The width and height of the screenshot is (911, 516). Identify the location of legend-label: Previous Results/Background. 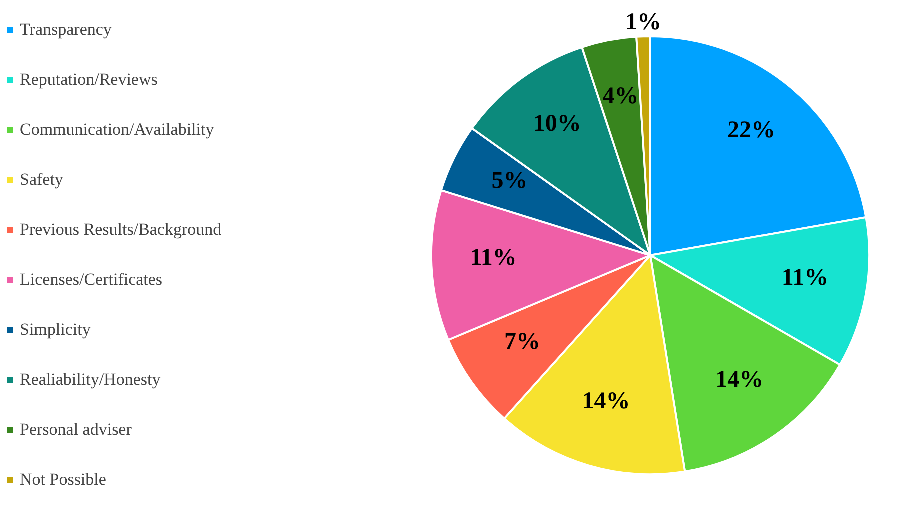
(121, 230).